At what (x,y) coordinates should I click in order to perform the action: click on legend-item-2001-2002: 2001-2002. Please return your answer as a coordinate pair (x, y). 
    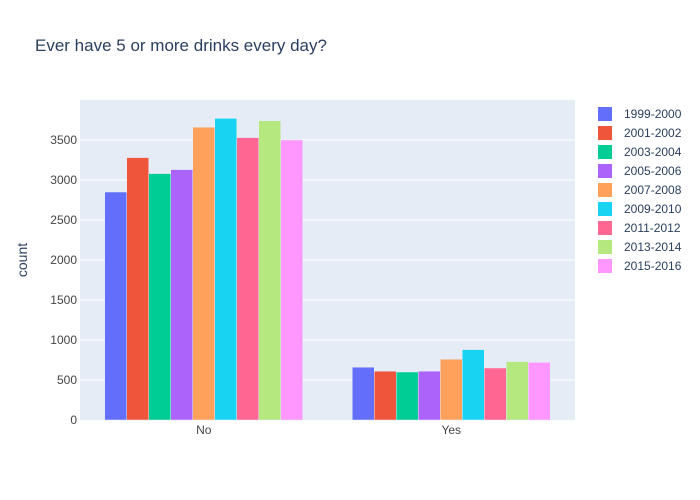
    Looking at the image, I should click on (640, 133).